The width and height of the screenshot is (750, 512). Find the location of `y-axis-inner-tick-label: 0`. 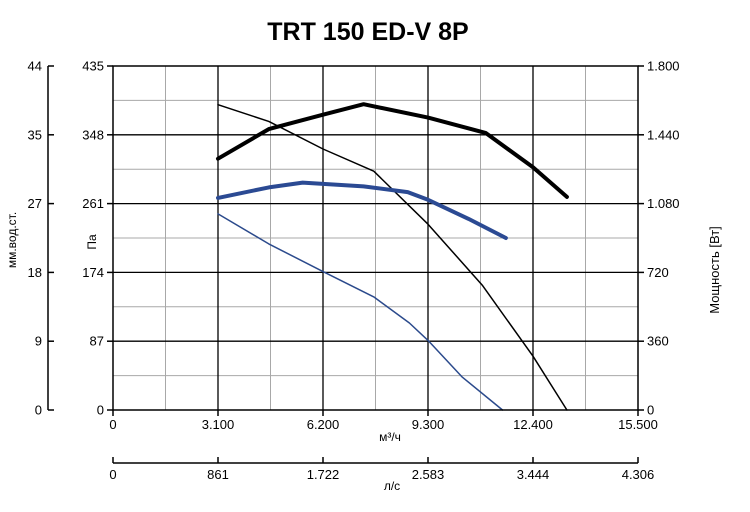

y-axis-inner-tick-label: 0 is located at coordinates (100, 410).